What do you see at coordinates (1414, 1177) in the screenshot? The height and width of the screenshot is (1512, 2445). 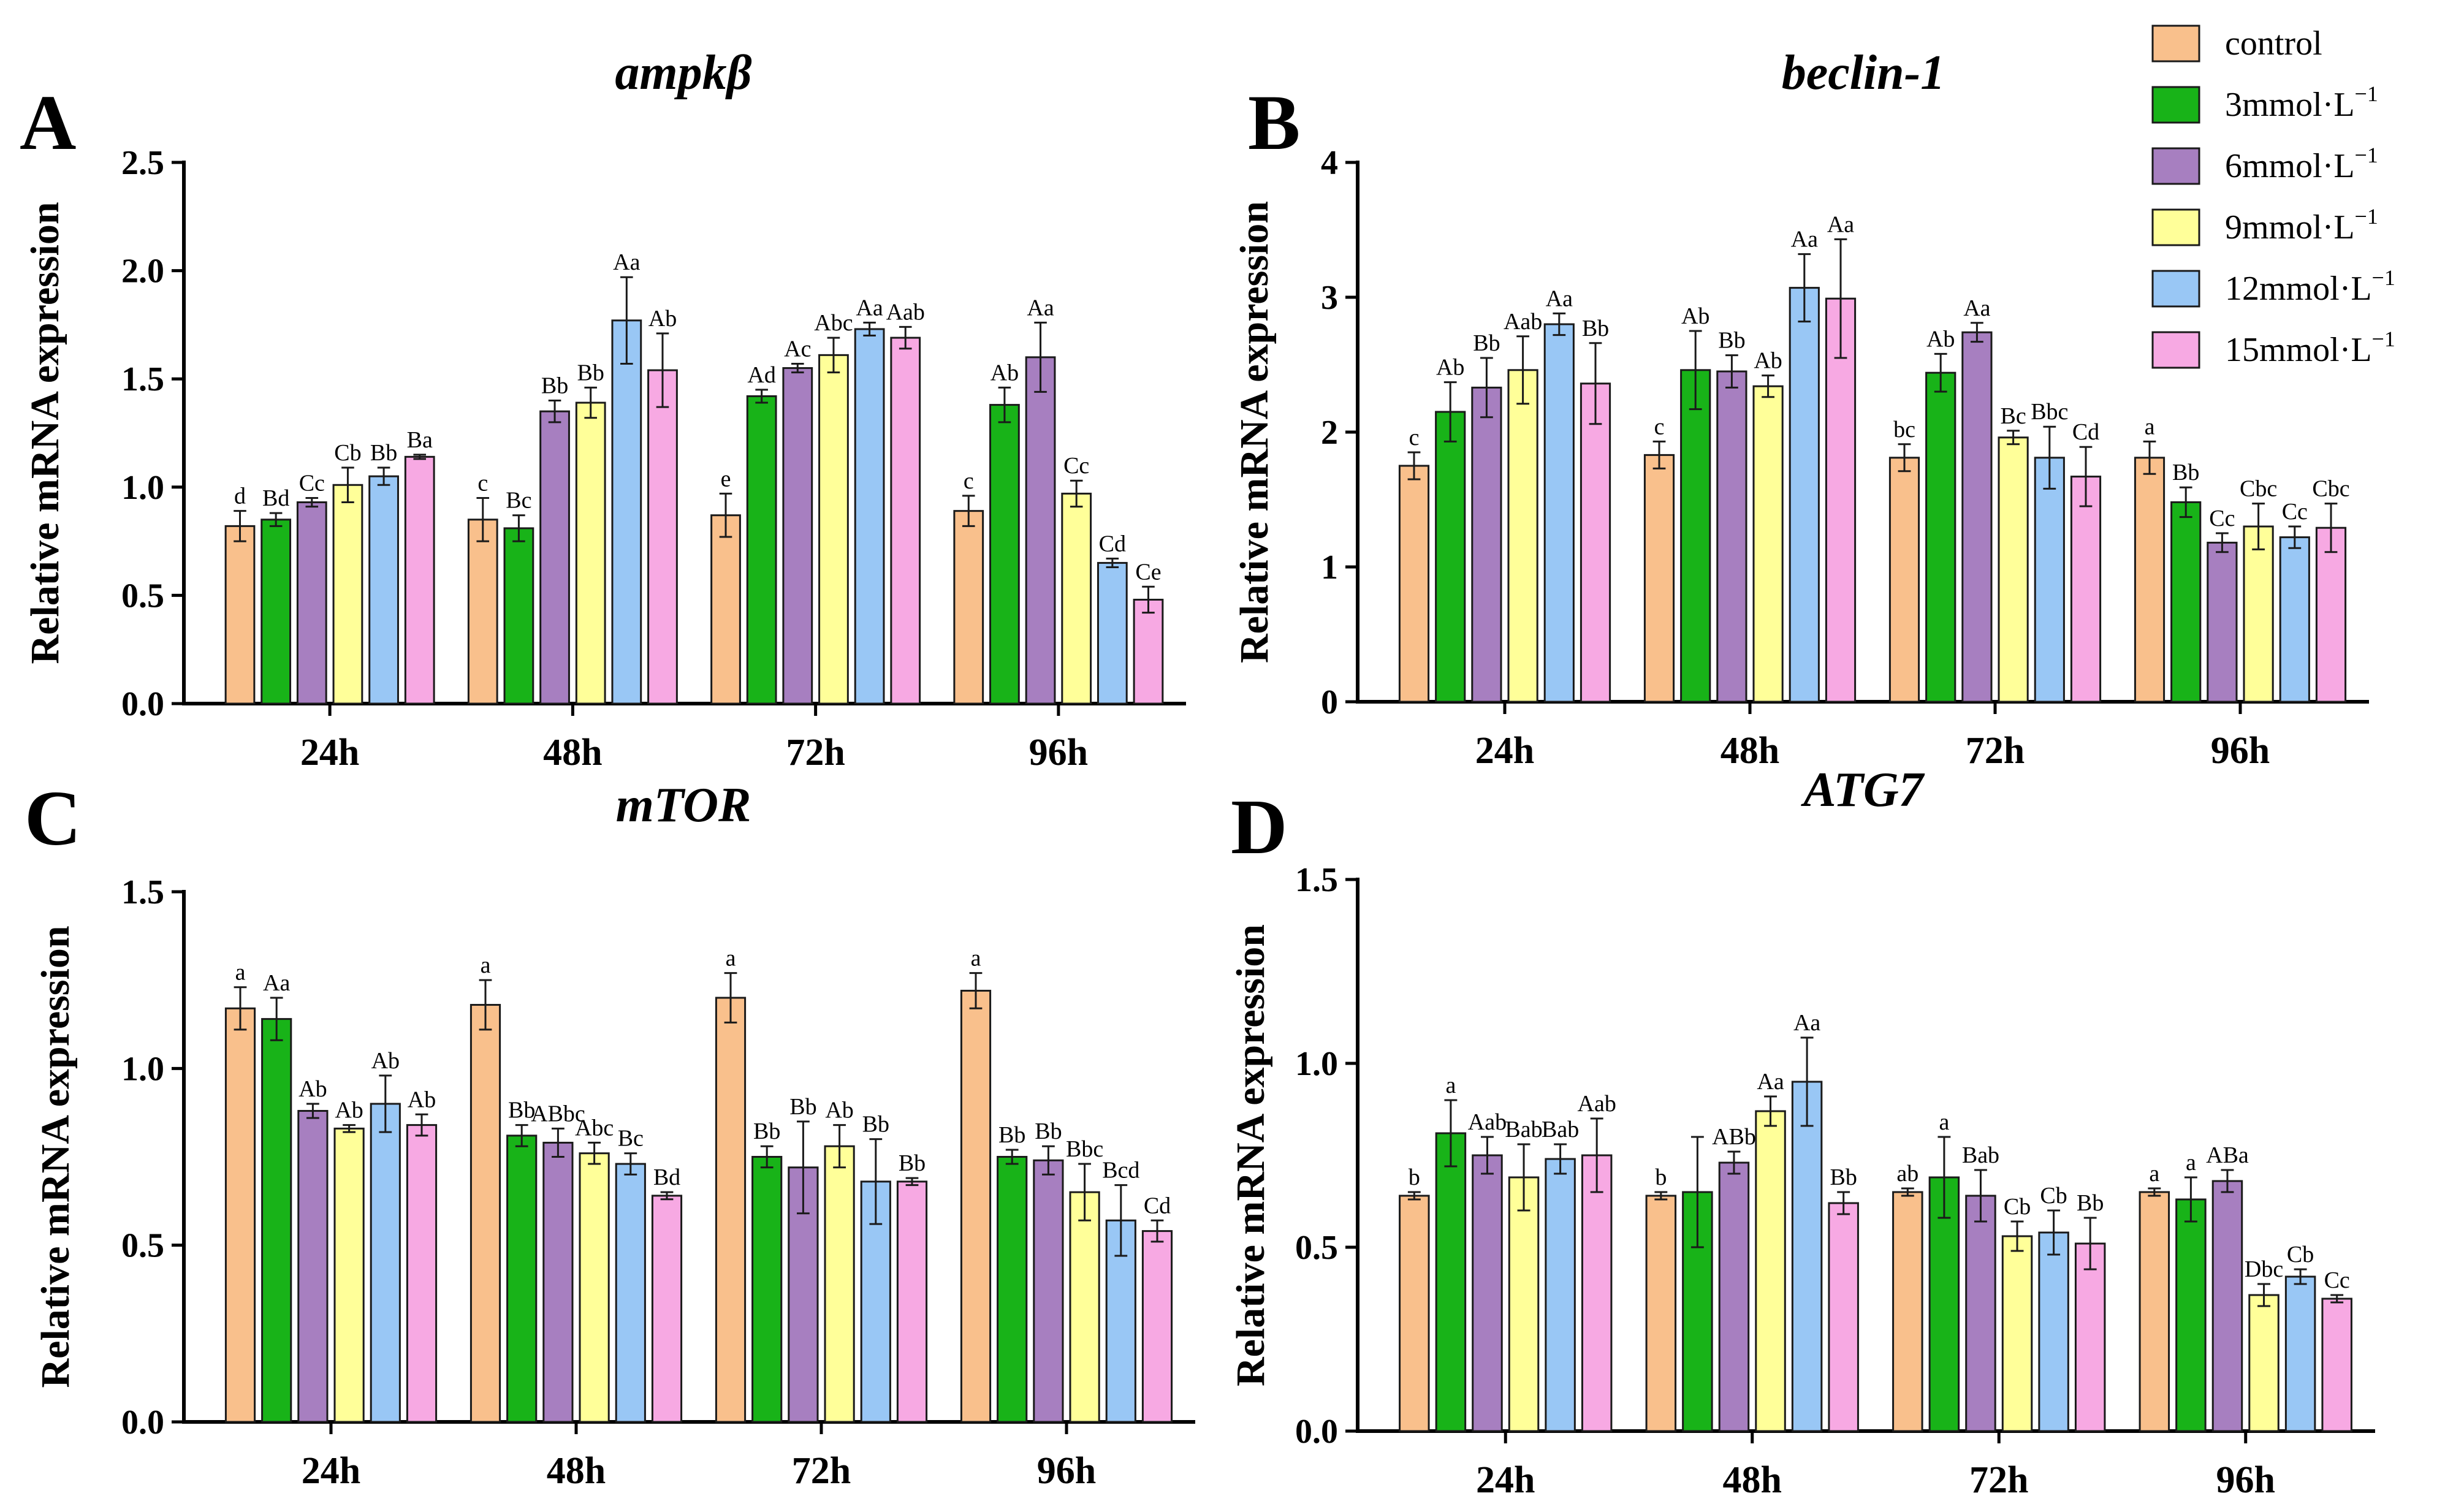 I see `significance-label: b` at bounding box center [1414, 1177].